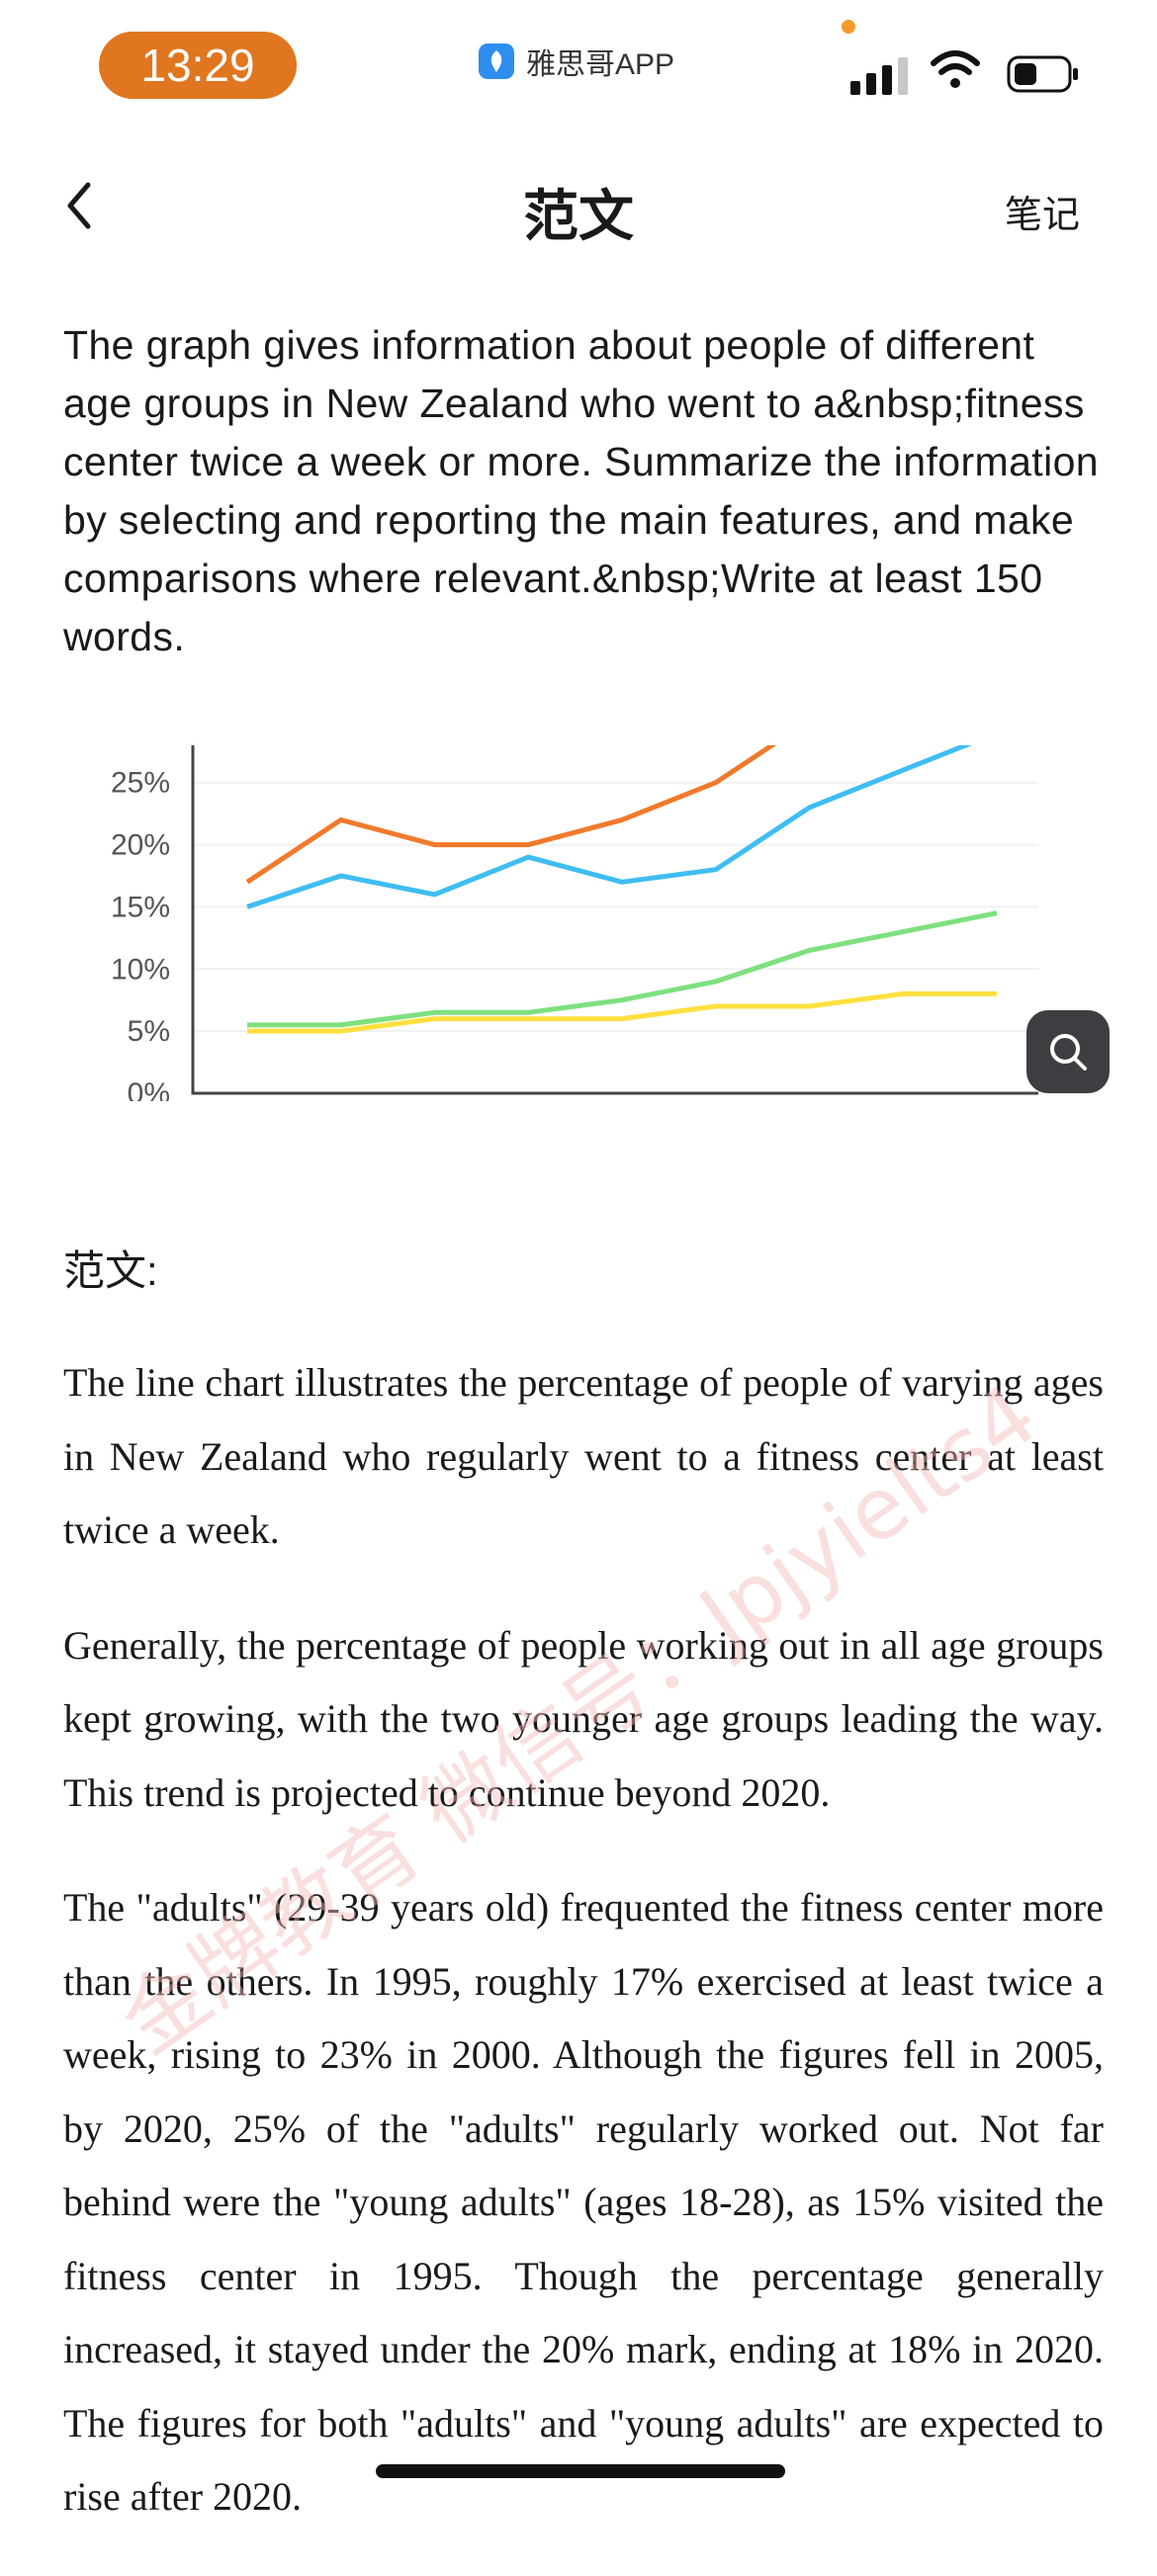  Describe the element at coordinates (956, 69) in the screenshot. I see `wifi-icon` at that location.